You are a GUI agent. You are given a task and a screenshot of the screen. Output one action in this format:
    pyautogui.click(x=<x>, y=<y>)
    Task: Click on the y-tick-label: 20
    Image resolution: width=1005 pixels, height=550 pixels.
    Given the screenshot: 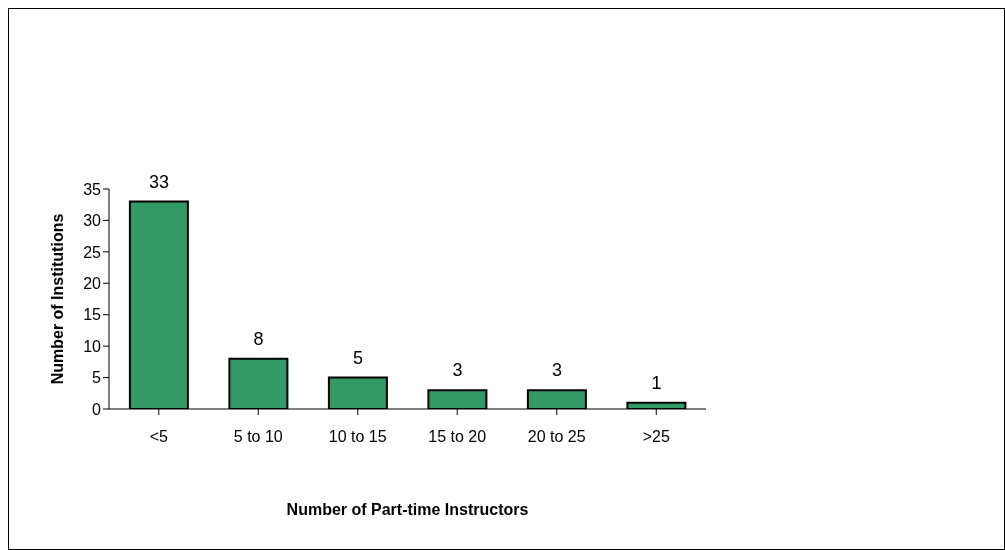 What is the action you would take?
    pyautogui.click(x=92, y=283)
    